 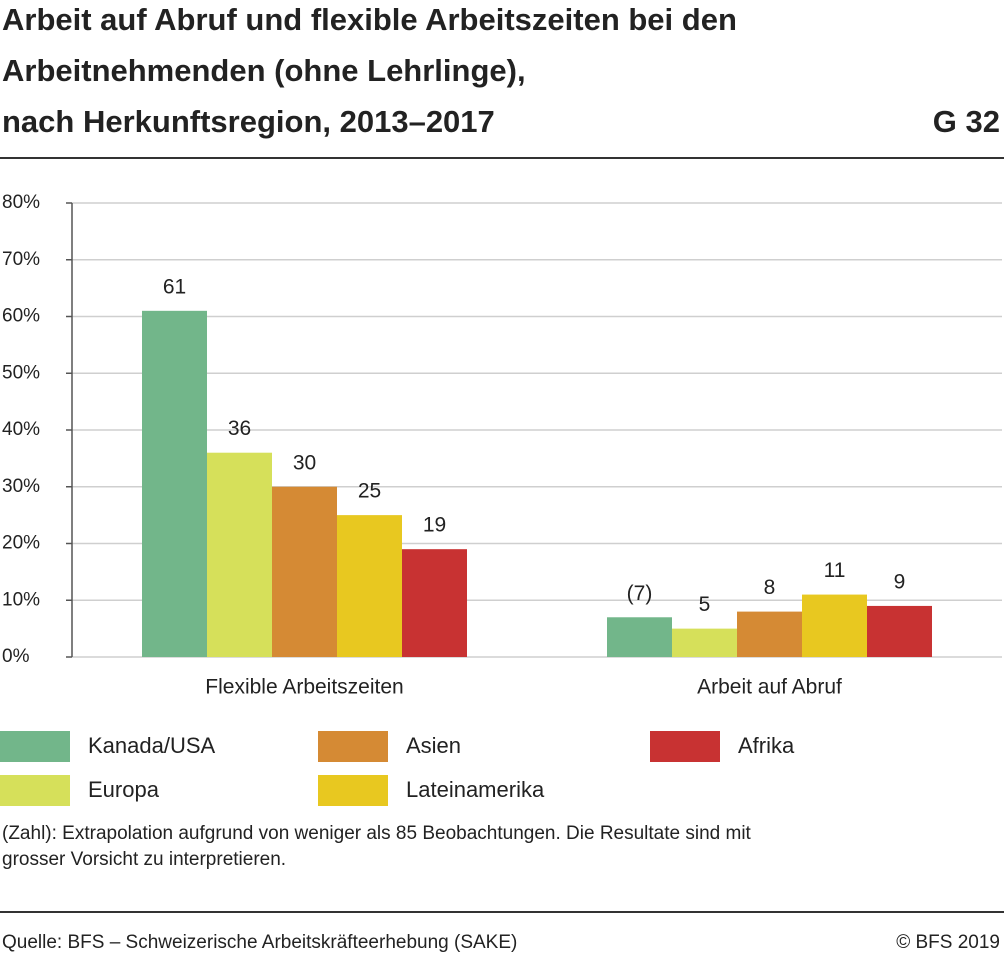 What do you see at coordinates (304, 462) in the screenshot?
I see `data-label: 30` at bounding box center [304, 462].